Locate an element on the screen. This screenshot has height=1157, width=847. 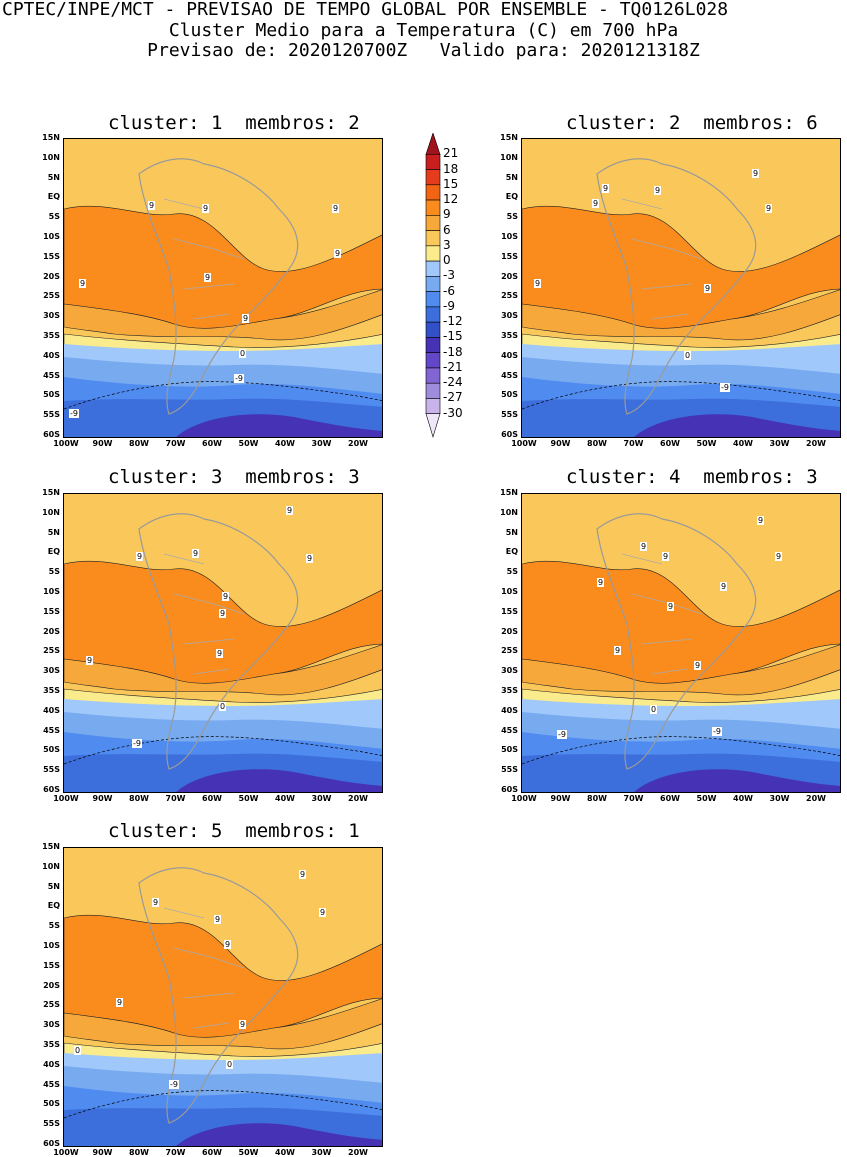
temperature-field is located at coordinates (223, 288).